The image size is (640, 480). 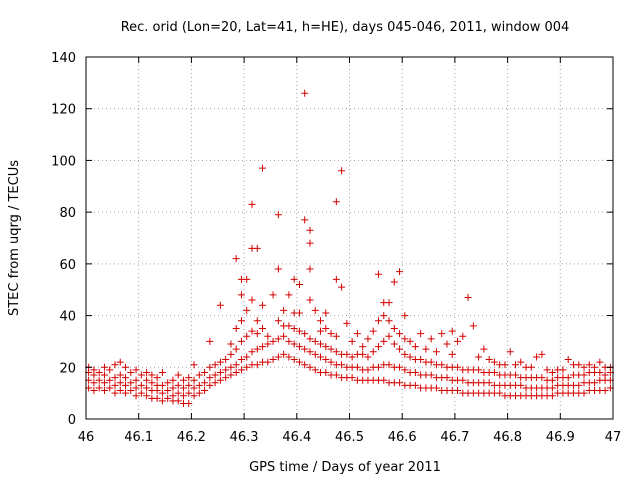 I want to click on x-tick-label: 46, so click(x=86, y=437).